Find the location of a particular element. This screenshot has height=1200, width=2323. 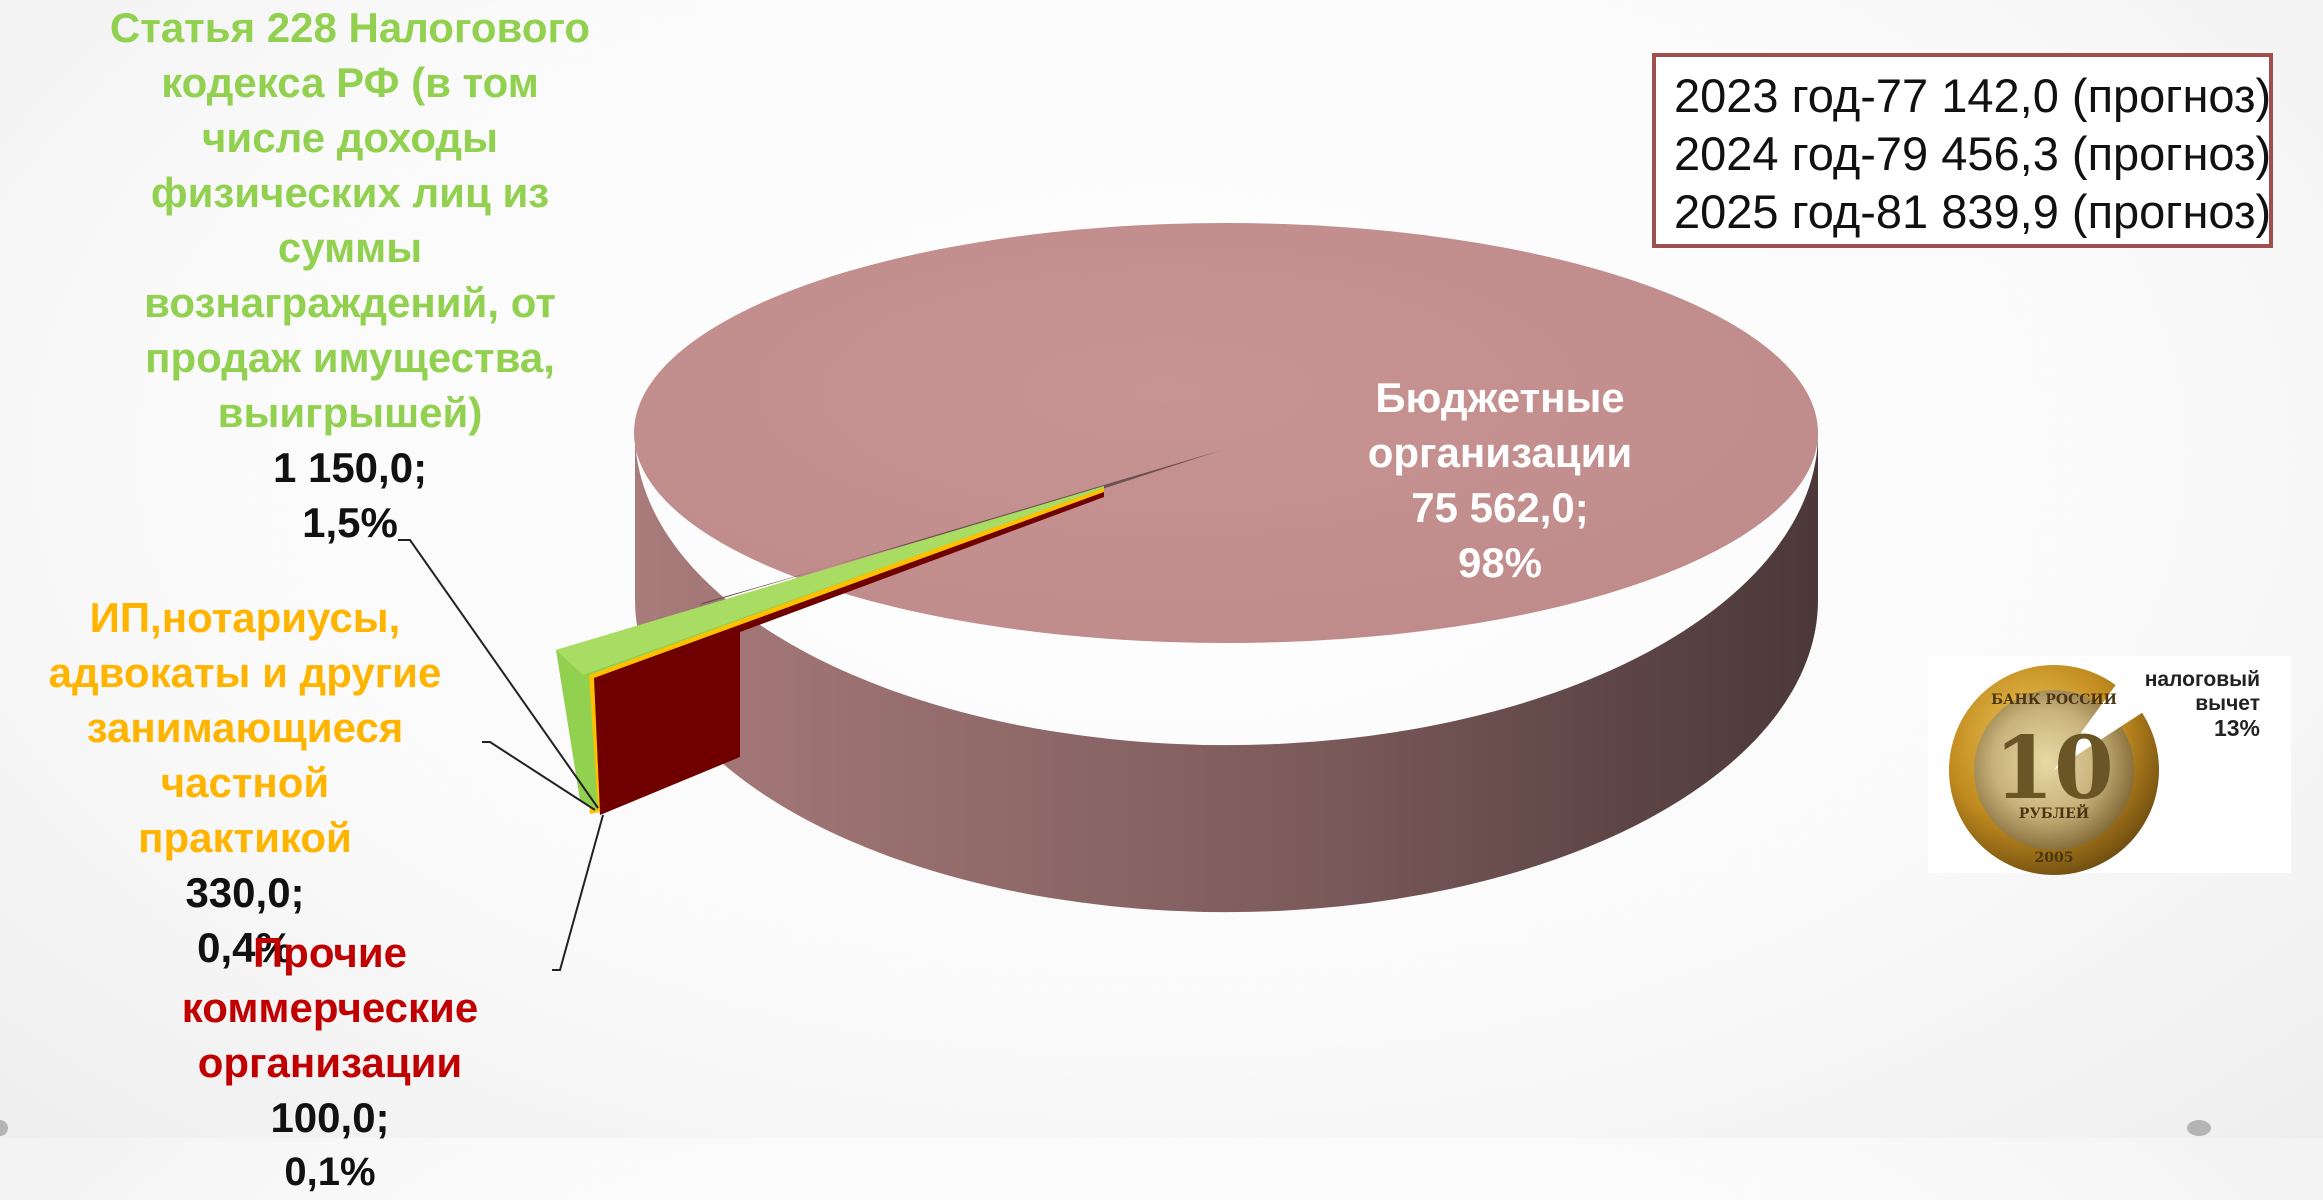

coin-denomination: 10 is located at coordinates (2054, 768).